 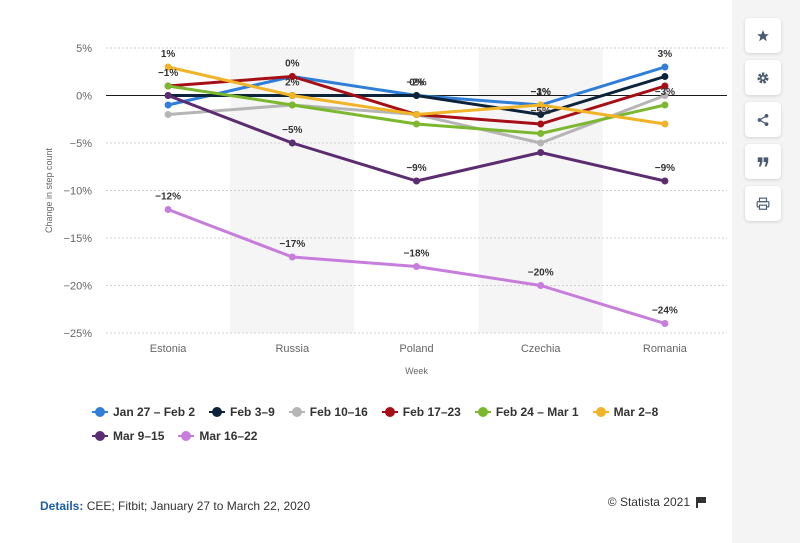 What do you see at coordinates (78, 287) in the screenshot?
I see `y-tick-label: −20%` at bounding box center [78, 287].